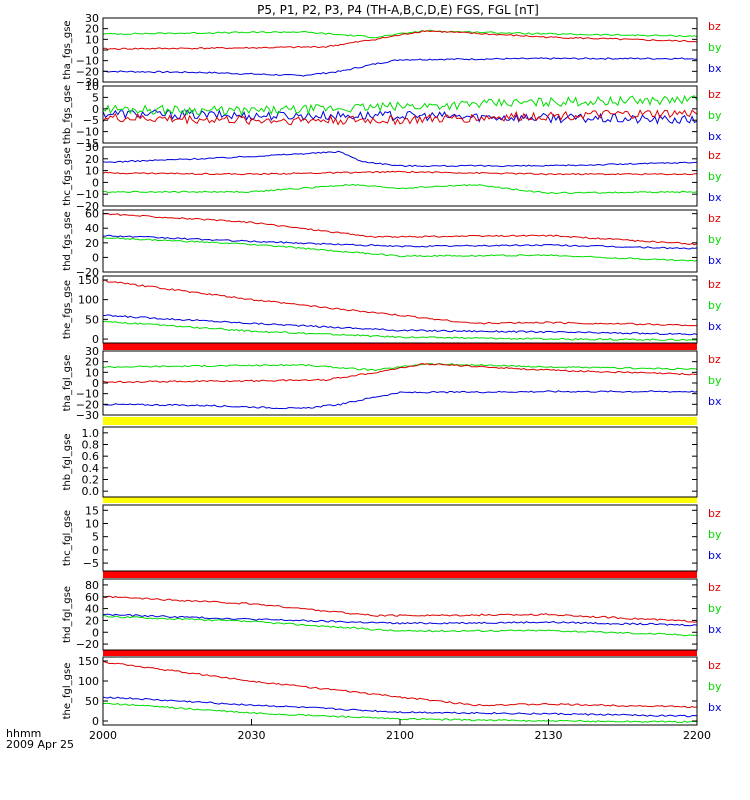 The image size is (750, 800). Describe the element at coordinates (91, 433) in the screenshot. I see `y-tick-label: 1.0` at that location.